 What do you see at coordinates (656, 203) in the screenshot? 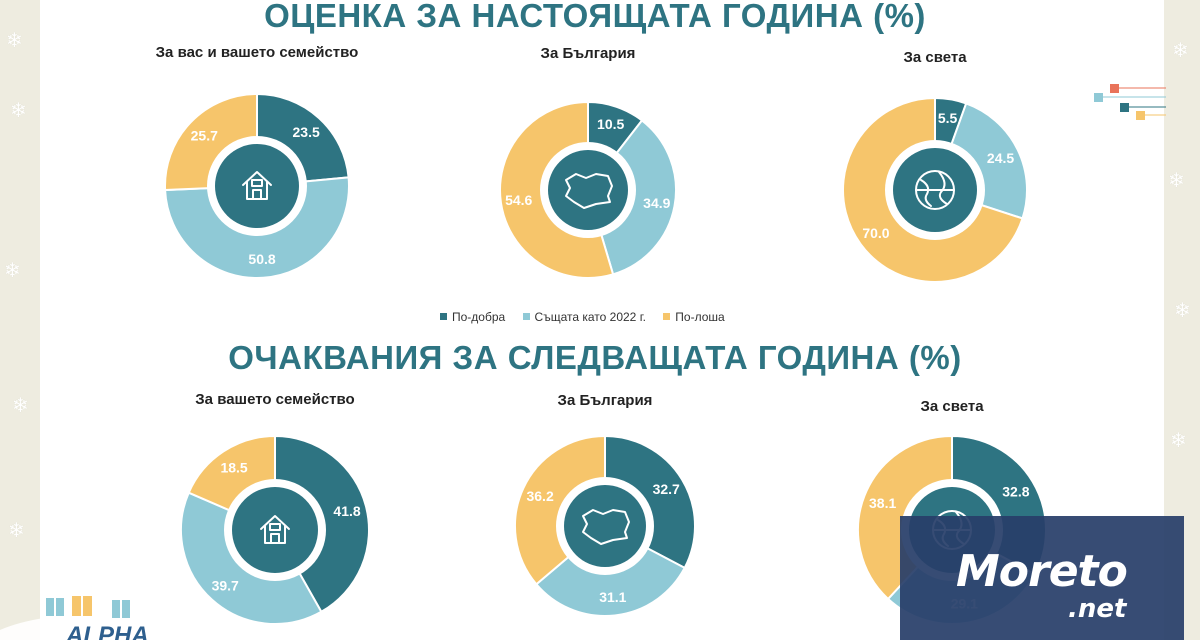
I see `data-label: 34.9` at bounding box center [656, 203].